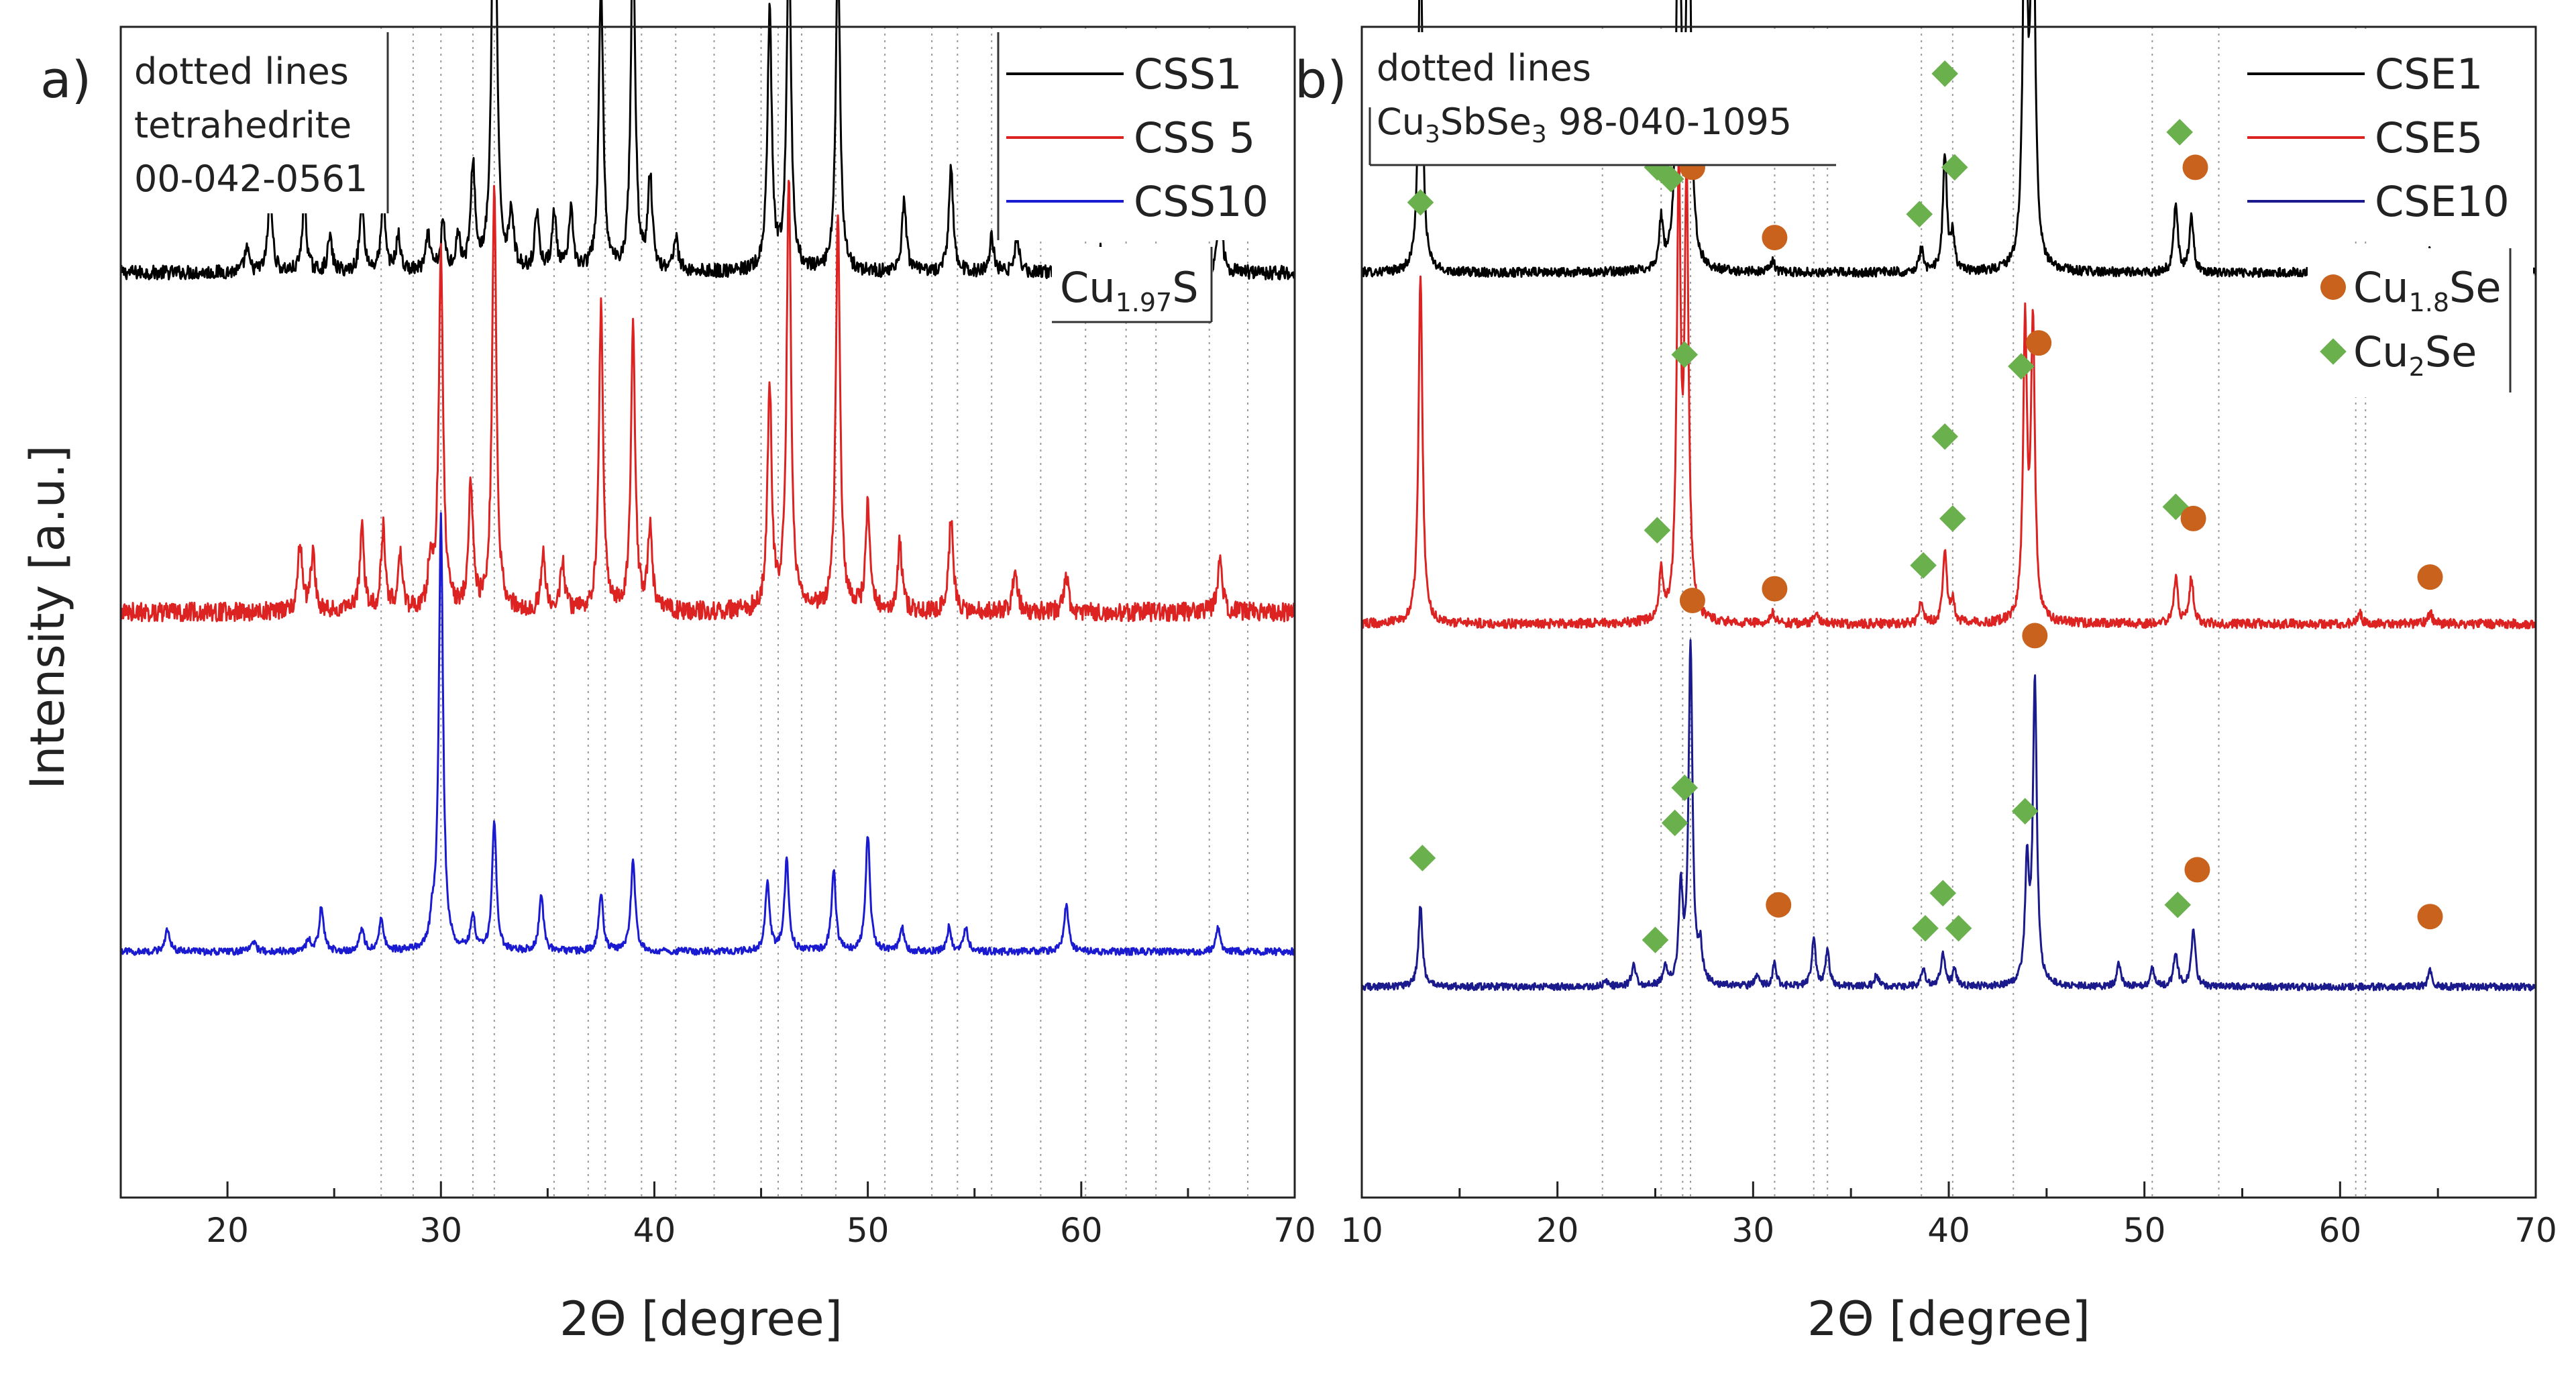 The width and height of the screenshot is (2576, 1374). Describe the element at coordinates (701, 1318) in the screenshot. I see `panel-a-x-axis-title: 2Θ [degree]` at that location.